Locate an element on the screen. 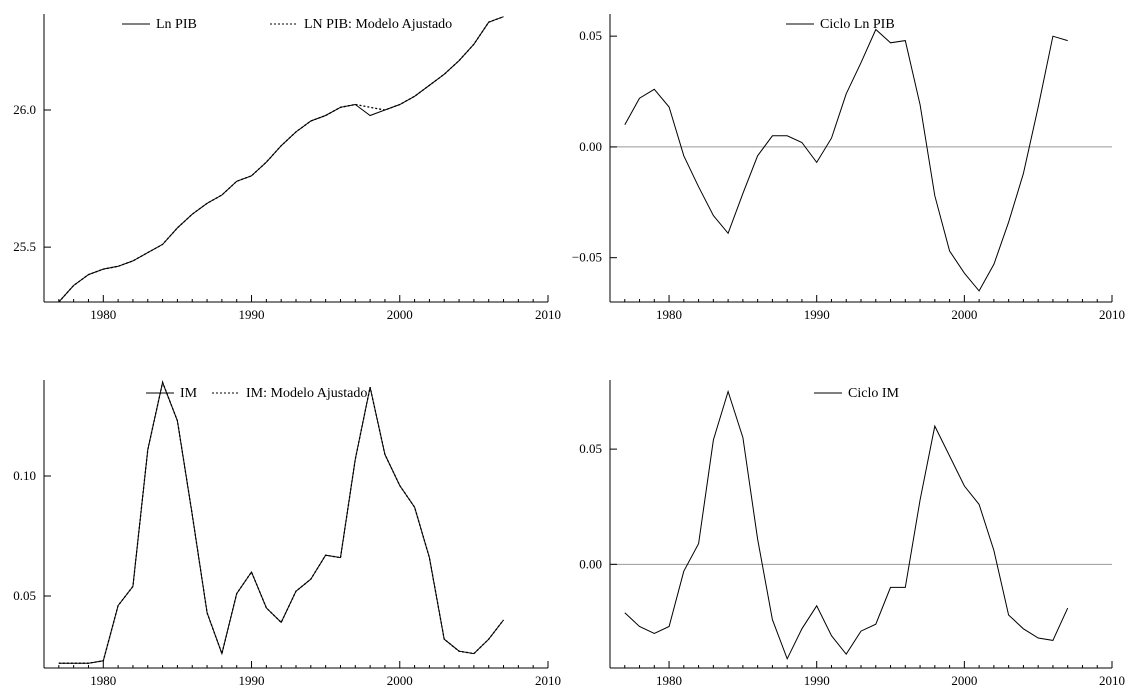 The image size is (1130, 691). legend: Ciclo Ln PIB is located at coordinates (840, 24).